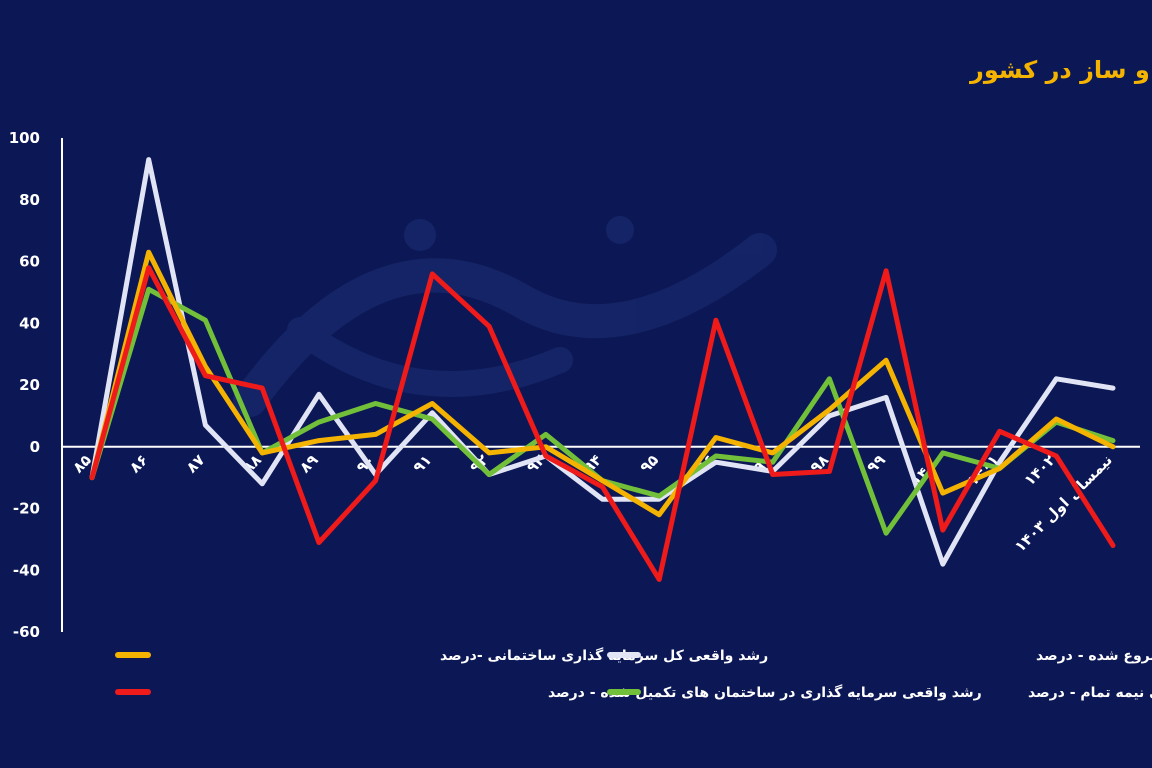  Describe the element at coordinates (139, 464) in the screenshot. I see `x-tick-label: ۸۶` at that location.